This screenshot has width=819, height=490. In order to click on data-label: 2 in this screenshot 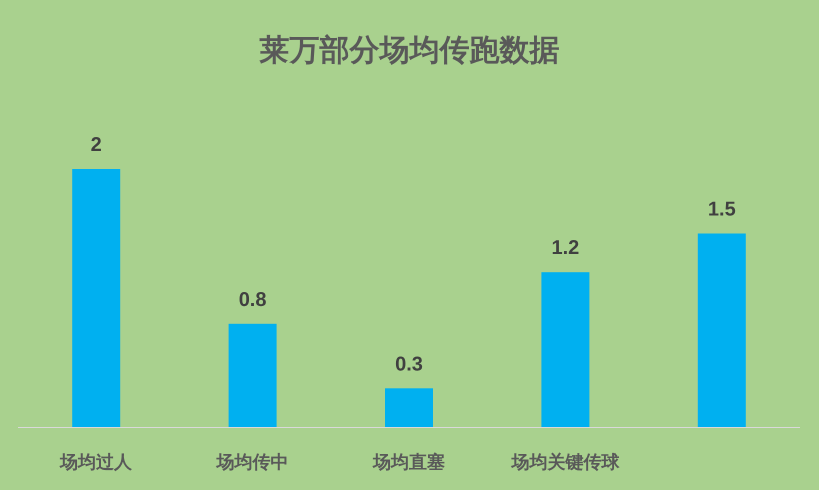, I will do `click(96, 145)`.